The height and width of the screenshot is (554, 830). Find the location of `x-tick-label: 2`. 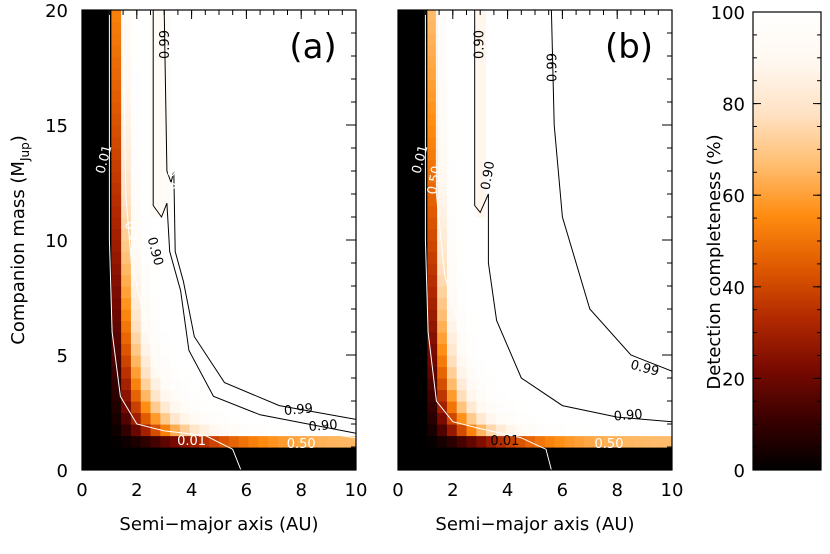

x-tick-label: 2 is located at coordinates (452, 490).